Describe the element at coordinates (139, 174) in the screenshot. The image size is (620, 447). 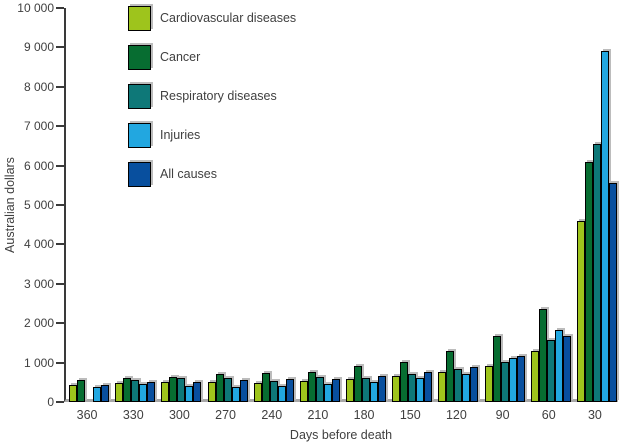
I see `legend-swatch-all-causes` at that location.